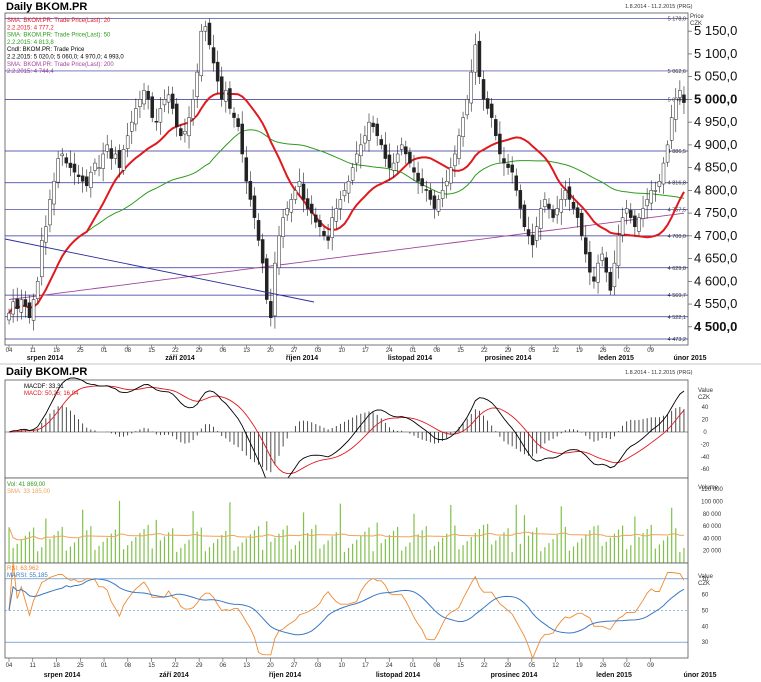  I want to click on price-y-tick-label: 4 750,0, so click(715, 212).